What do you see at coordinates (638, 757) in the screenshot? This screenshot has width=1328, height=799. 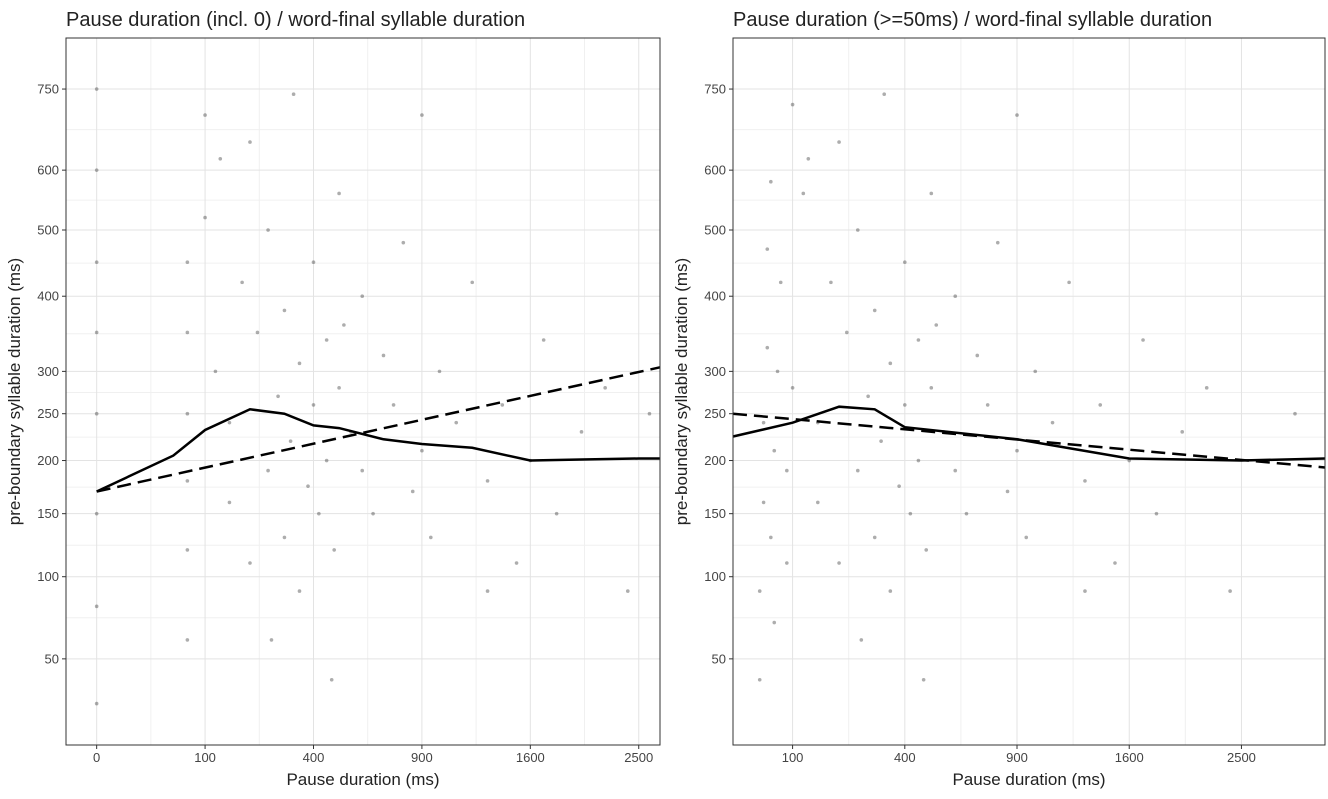 I see `x-tick-label: 2500` at bounding box center [638, 757].